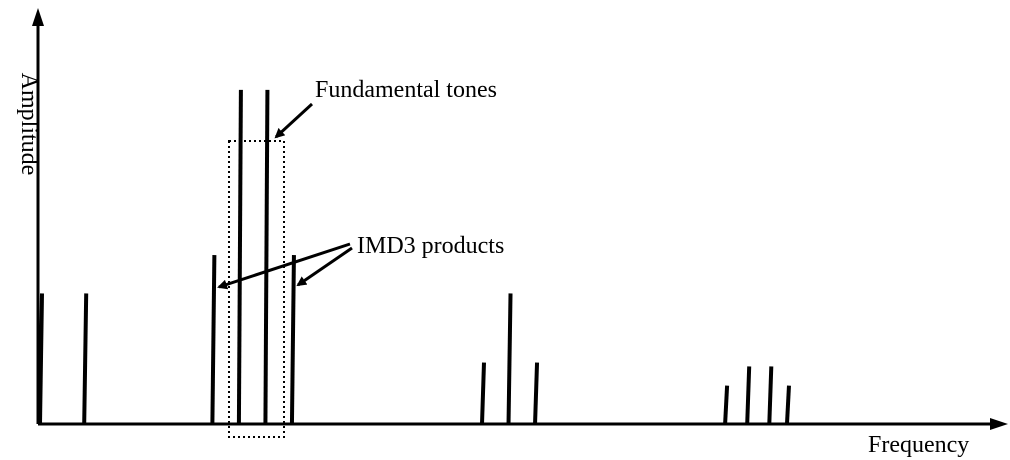  What do you see at coordinates (999, 424) in the screenshot?
I see `x-axis-arrow-icon` at bounding box center [999, 424].